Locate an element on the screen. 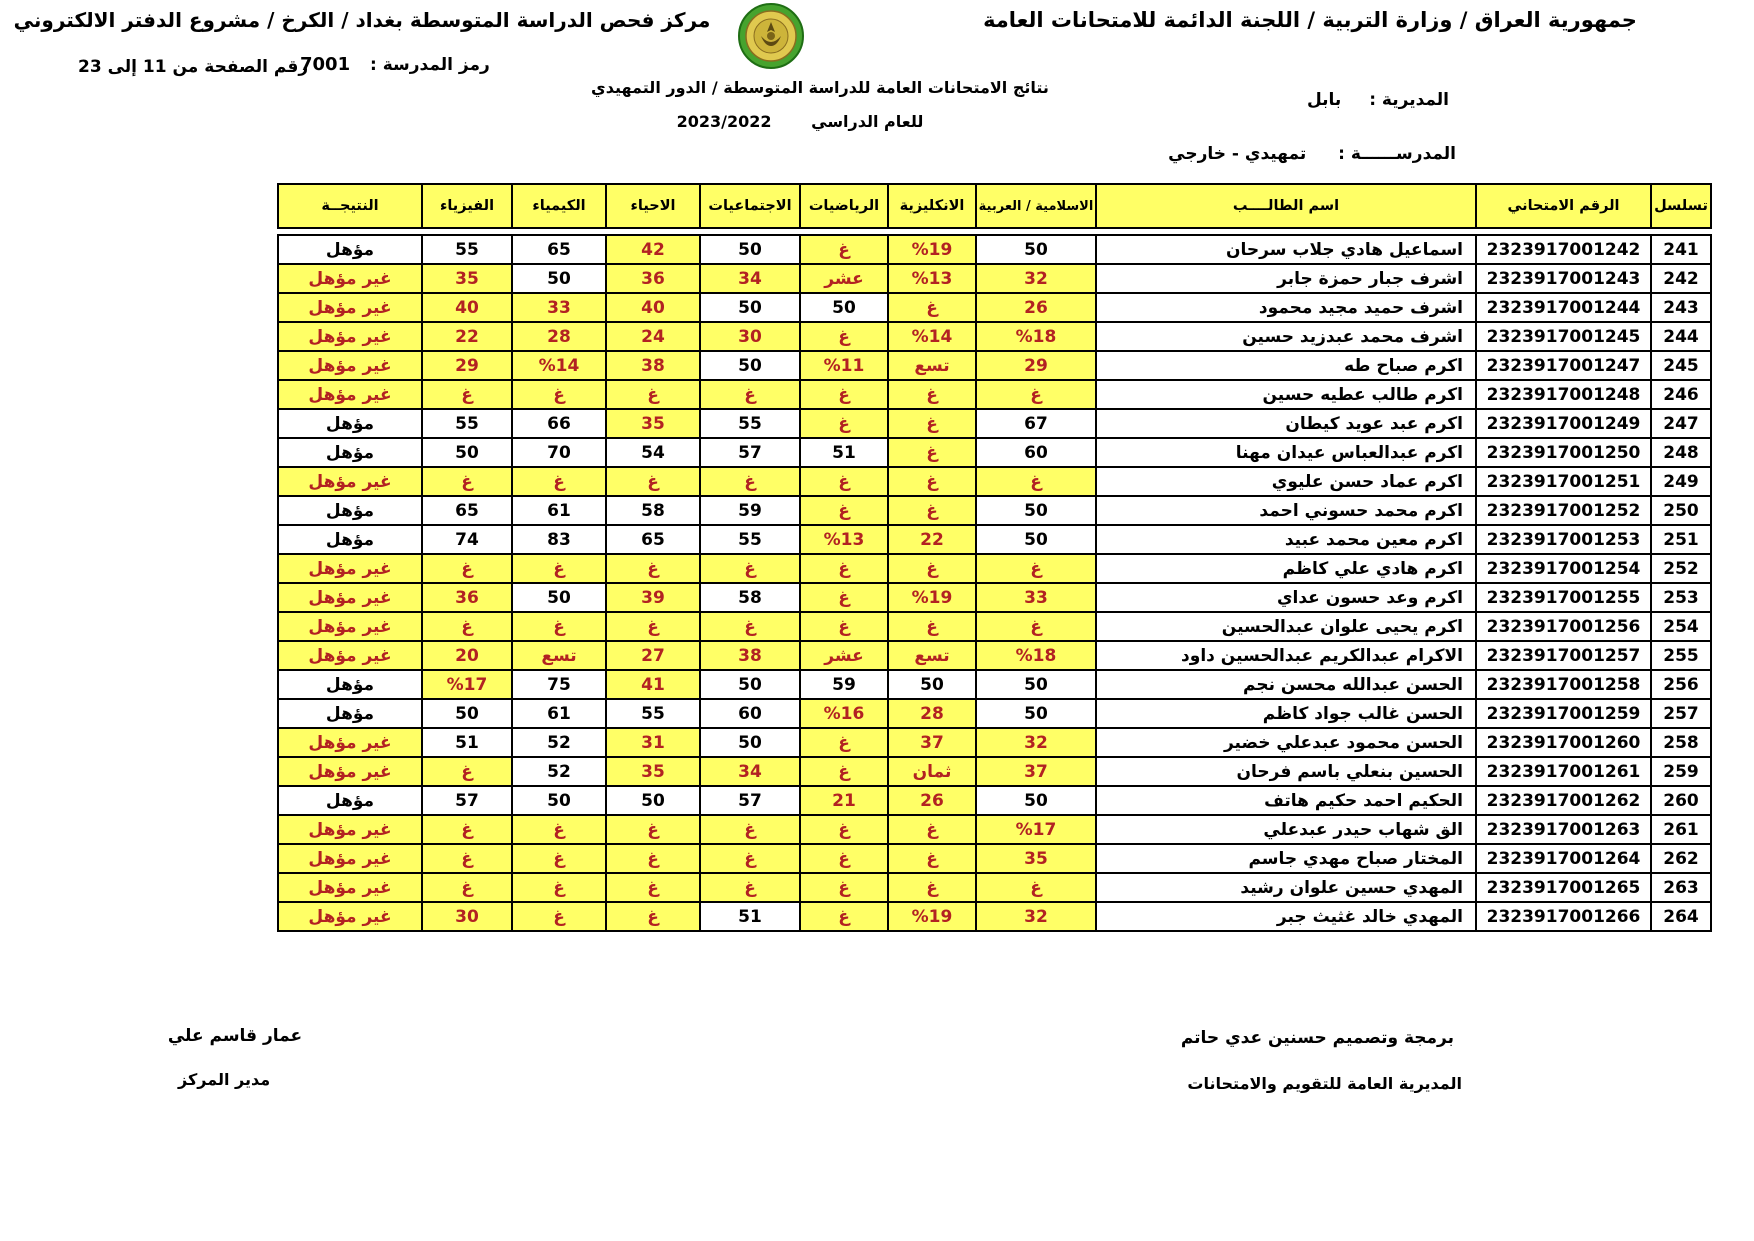 This screenshot has width=1754, height=1241. student-name-cell: اكرم صباح طه is located at coordinates (1286, 365).